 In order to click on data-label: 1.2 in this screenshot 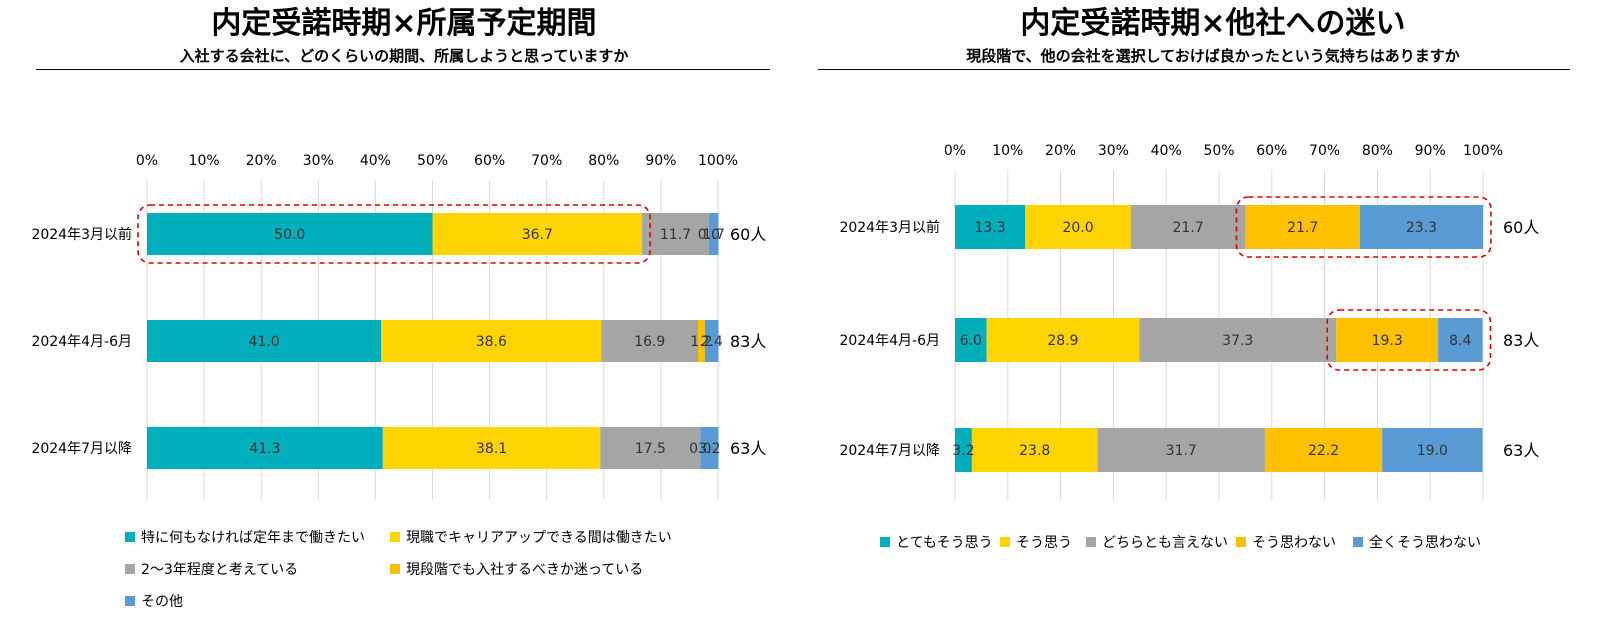, I will do `click(701, 342)`.